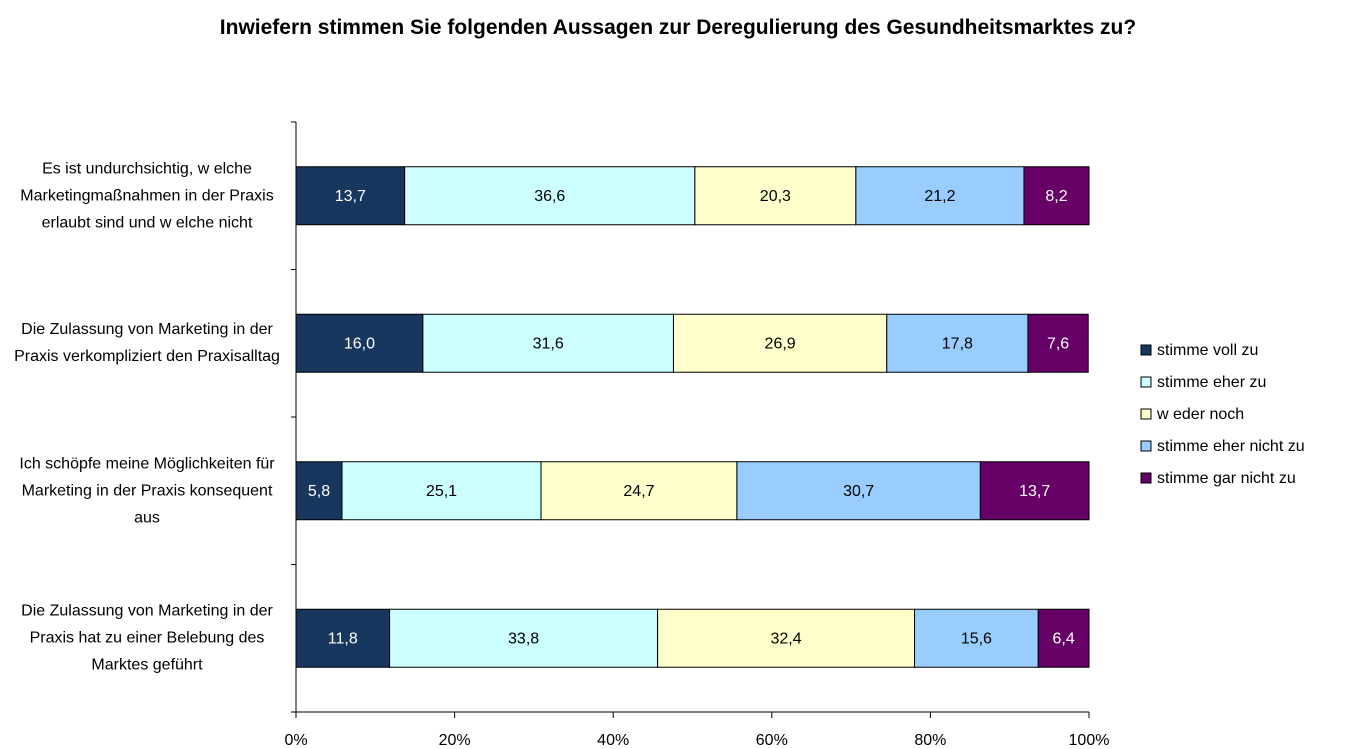 Image resolution: width=1356 pixels, height=749 pixels. What do you see at coordinates (455, 740) in the screenshot?
I see `x-tick-label: 20%` at bounding box center [455, 740].